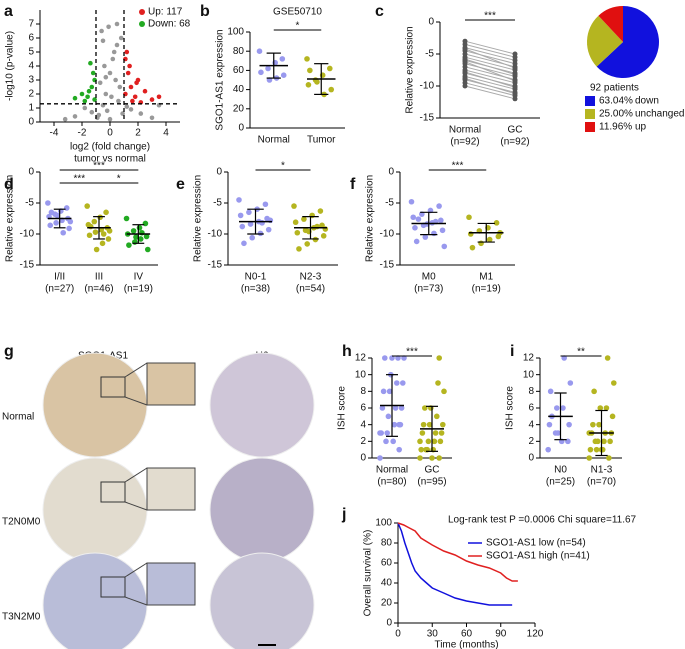 The image size is (685, 649). I want to click on y-tick-label: 2, so click(31, 94).